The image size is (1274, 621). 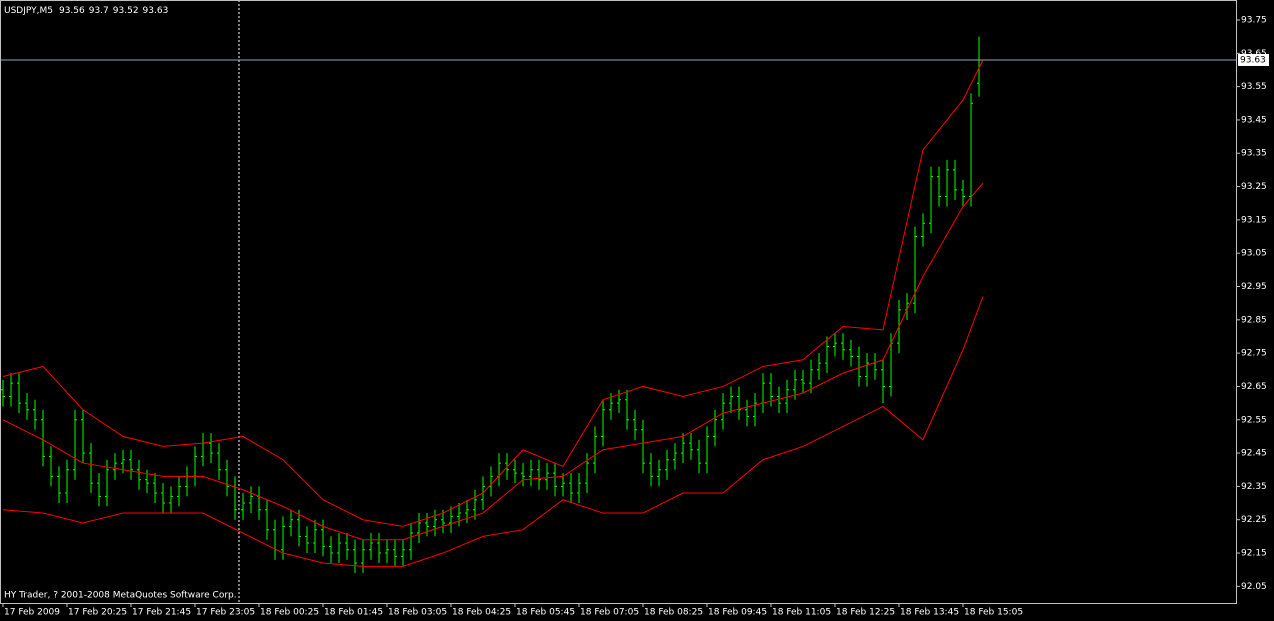 What do you see at coordinates (72, 11) in the screenshot?
I see `header-open: 93.56` at bounding box center [72, 11].